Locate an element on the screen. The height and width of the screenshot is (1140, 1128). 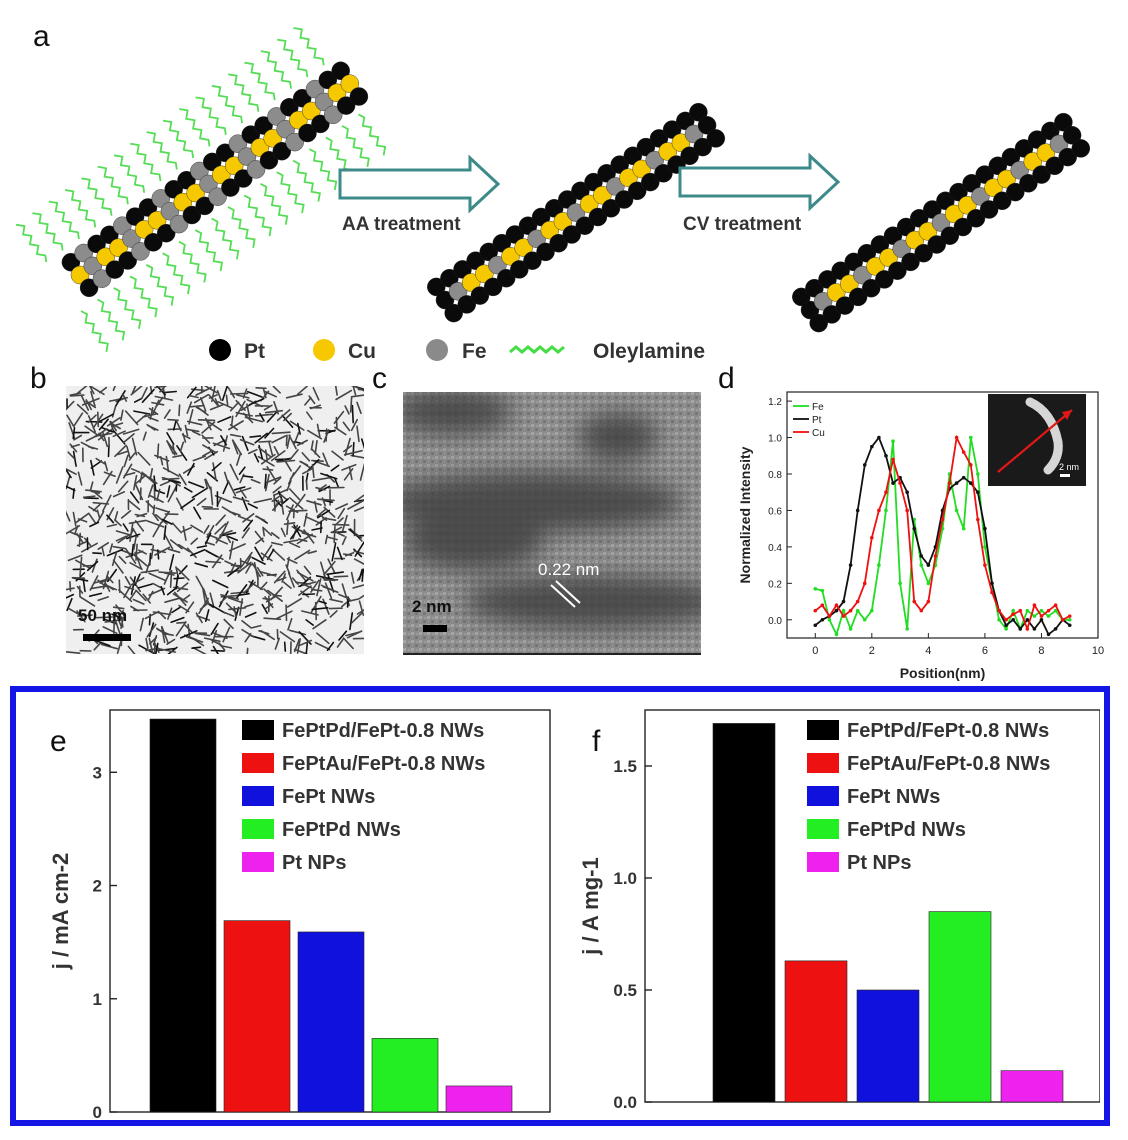
chart-d-inset-arrow is located at coordinates (1035, 441).